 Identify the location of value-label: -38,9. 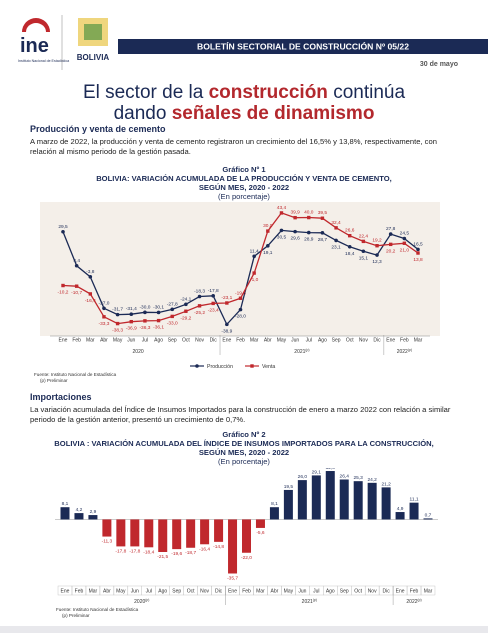
(226, 331).